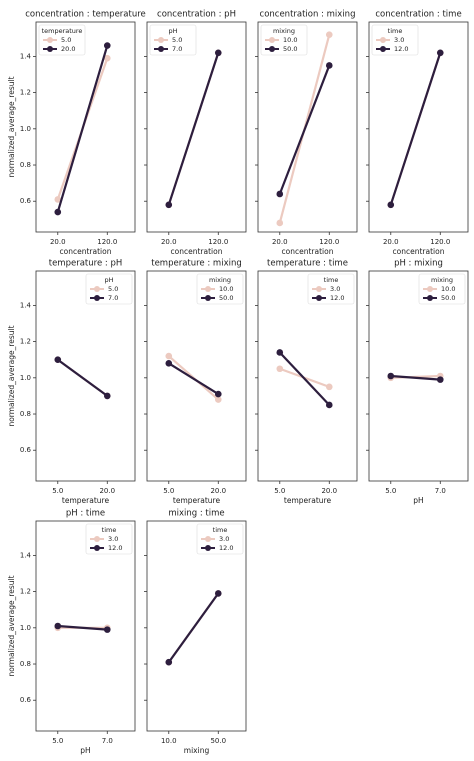  I want to click on x-axis-label: mixing, so click(197, 750).